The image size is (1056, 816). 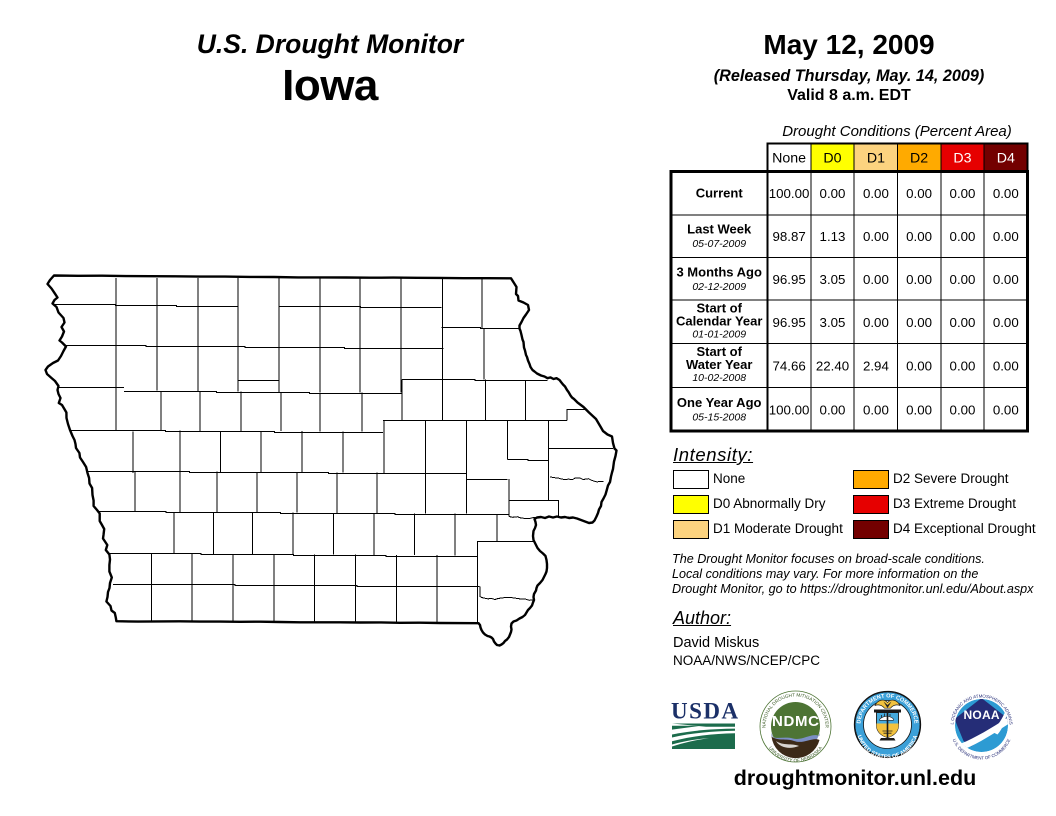 What do you see at coordinates (962, 159) in the screenshot?
I see `svg-text: D3` at bounding box center [962, 159].